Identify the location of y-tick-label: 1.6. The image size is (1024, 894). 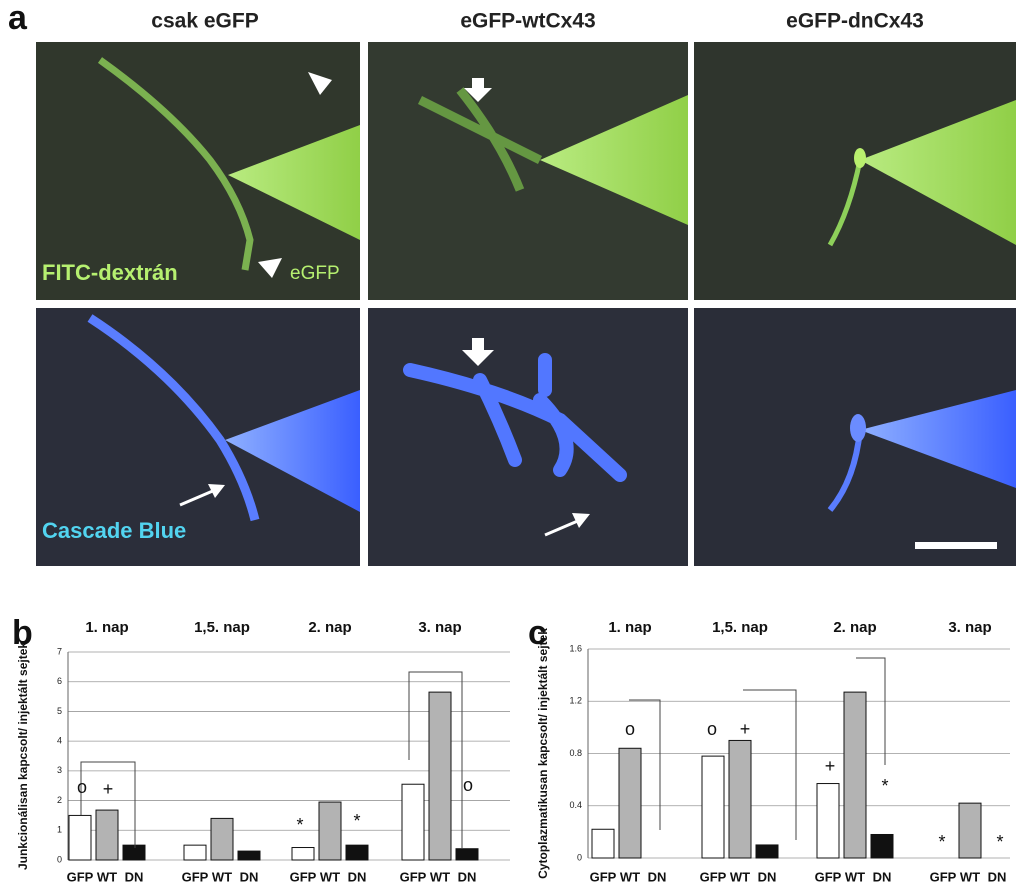
(575, 648).